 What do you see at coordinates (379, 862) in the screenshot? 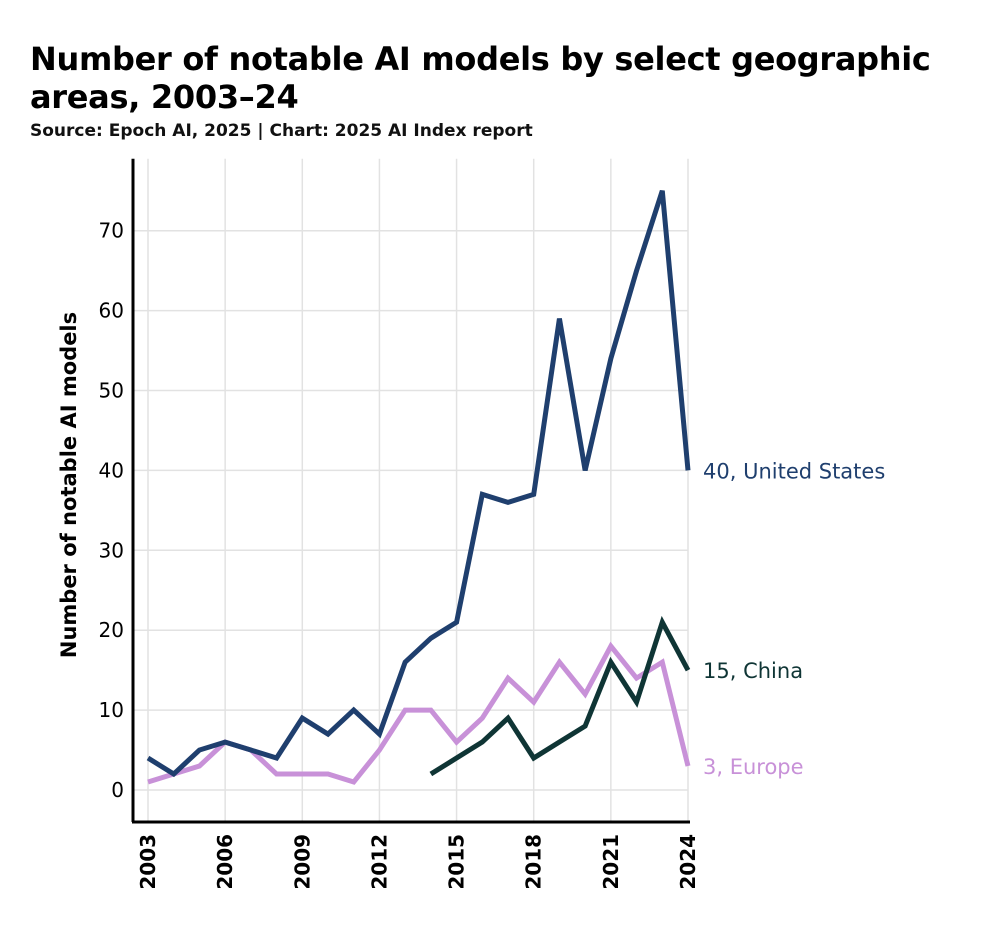
I see `x-tick-label: 2012` at bounding box center [379, 862].